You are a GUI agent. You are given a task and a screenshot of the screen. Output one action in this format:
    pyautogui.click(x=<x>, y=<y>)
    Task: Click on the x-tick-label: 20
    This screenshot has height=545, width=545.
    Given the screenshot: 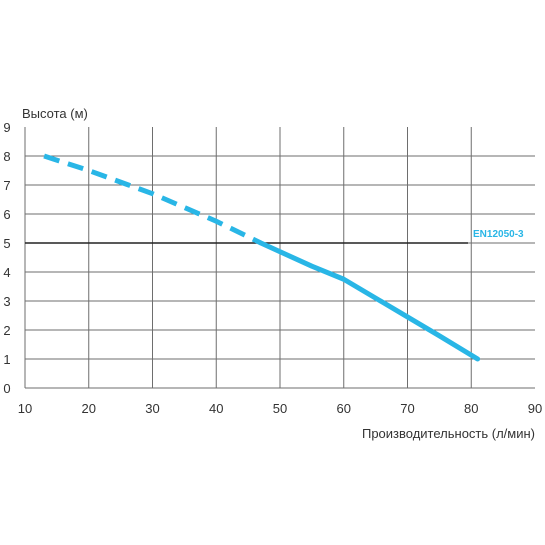 What is the action you would take?
    pyautogui.click(x=89, y=408)
    